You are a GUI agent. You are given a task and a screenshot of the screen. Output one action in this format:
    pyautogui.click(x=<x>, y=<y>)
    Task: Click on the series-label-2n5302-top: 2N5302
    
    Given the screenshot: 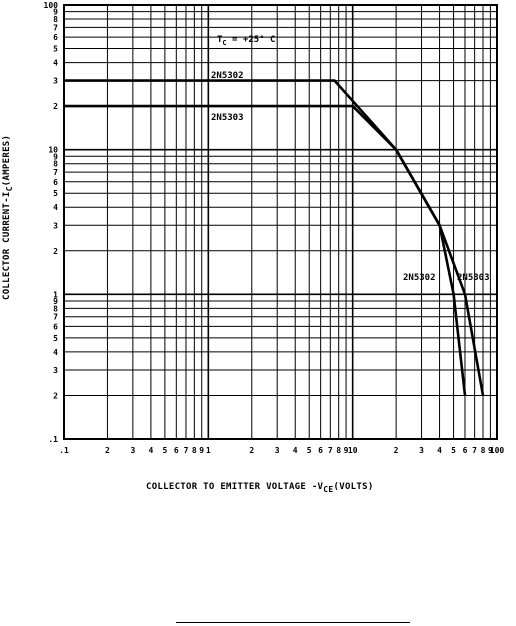 What is the action you would take?
    pyautogui.click(x=227, y=76)
    